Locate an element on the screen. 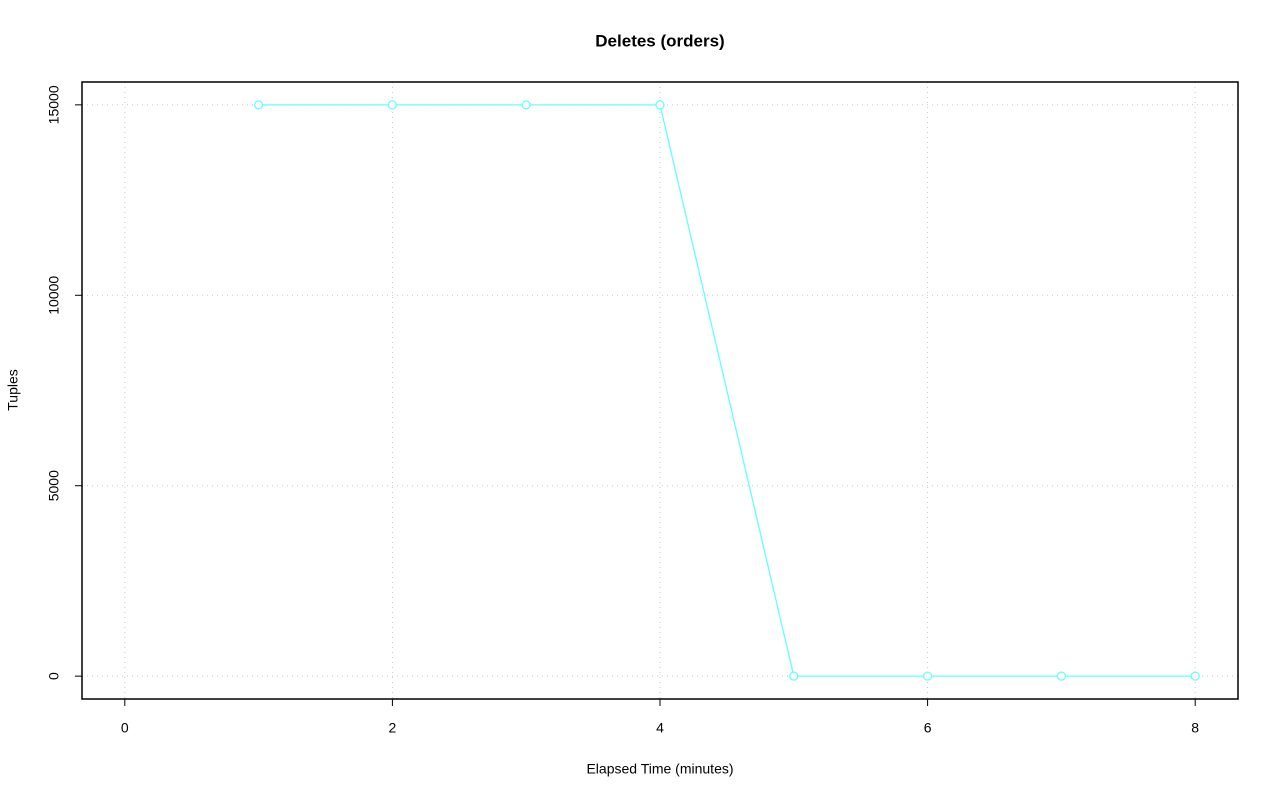  y-tick-label: 10000 is located at coordinates (54, 295).